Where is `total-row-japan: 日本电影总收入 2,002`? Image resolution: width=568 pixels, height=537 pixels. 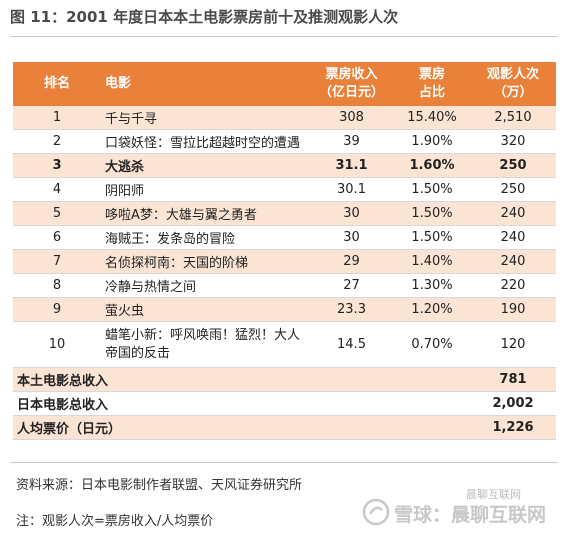 total-row-japan: 日本电影总收入 2,002 is located at coordinates (284, 403).